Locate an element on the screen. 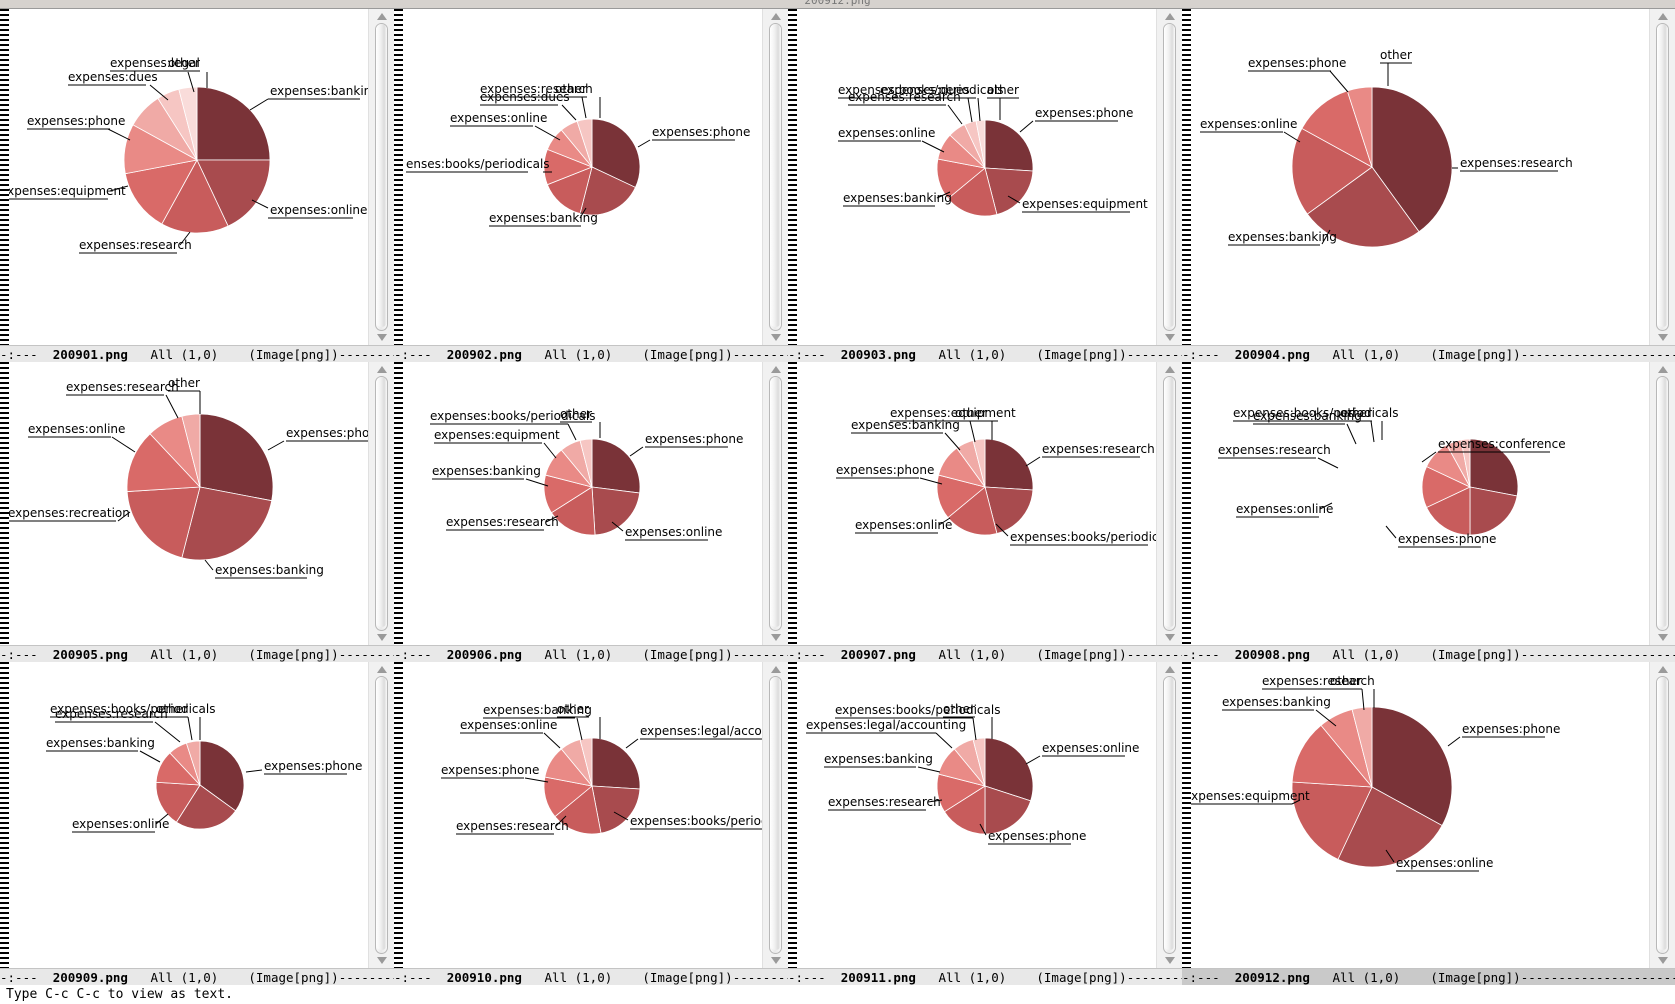 The height and width of the screenshot is (1004, 1675). pie-label-text: other is located at coordinates (576, 414).